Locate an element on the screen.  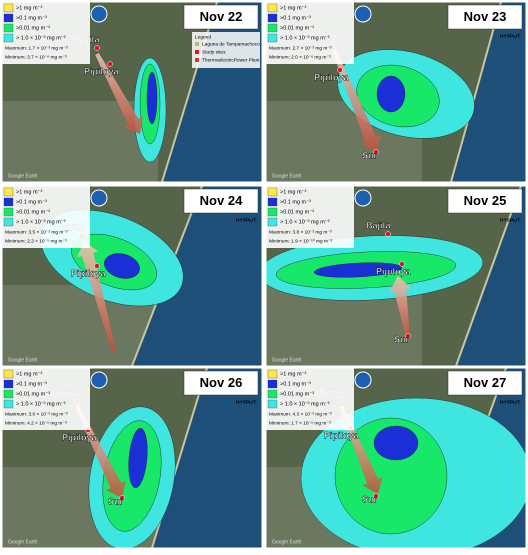
site-label: Bajita is located at coordinates (379, 225).